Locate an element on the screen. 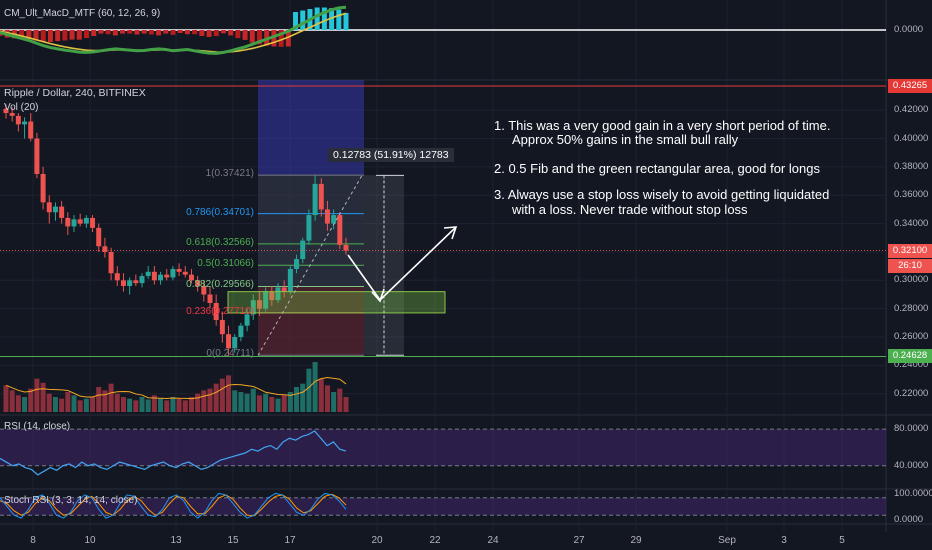 The width and height of the screenshot is (932, 550). y-tick-label: 0.36000 is located at coordinates (911, 195).